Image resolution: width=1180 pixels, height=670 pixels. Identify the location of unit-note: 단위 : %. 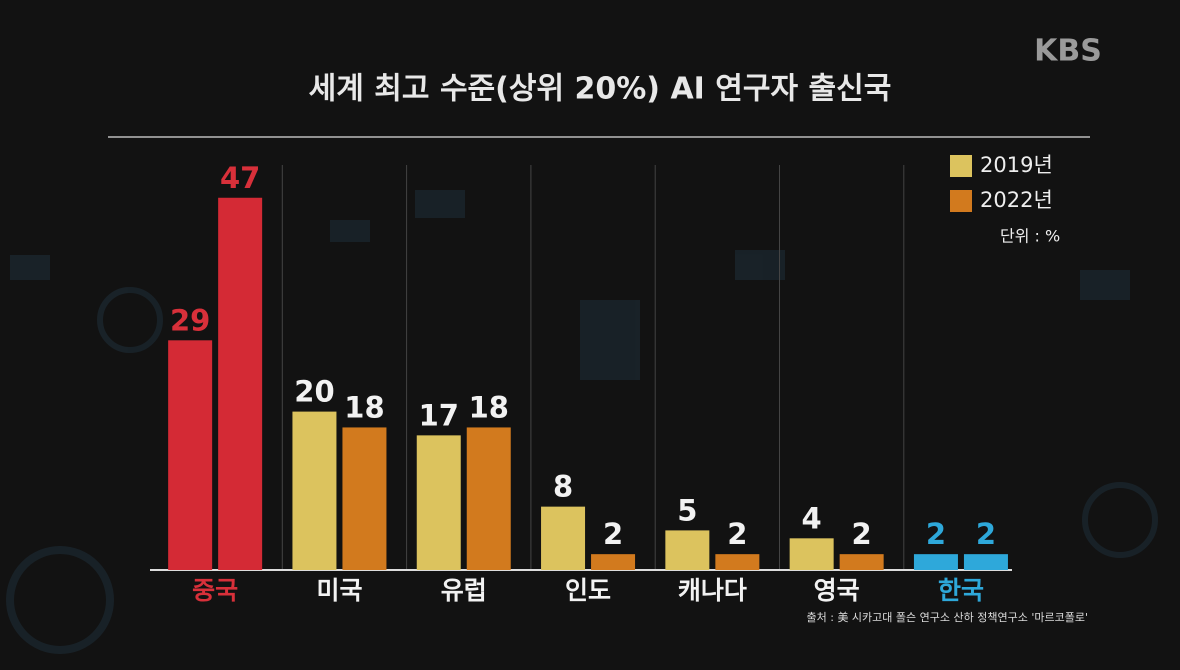
(1030, 236).